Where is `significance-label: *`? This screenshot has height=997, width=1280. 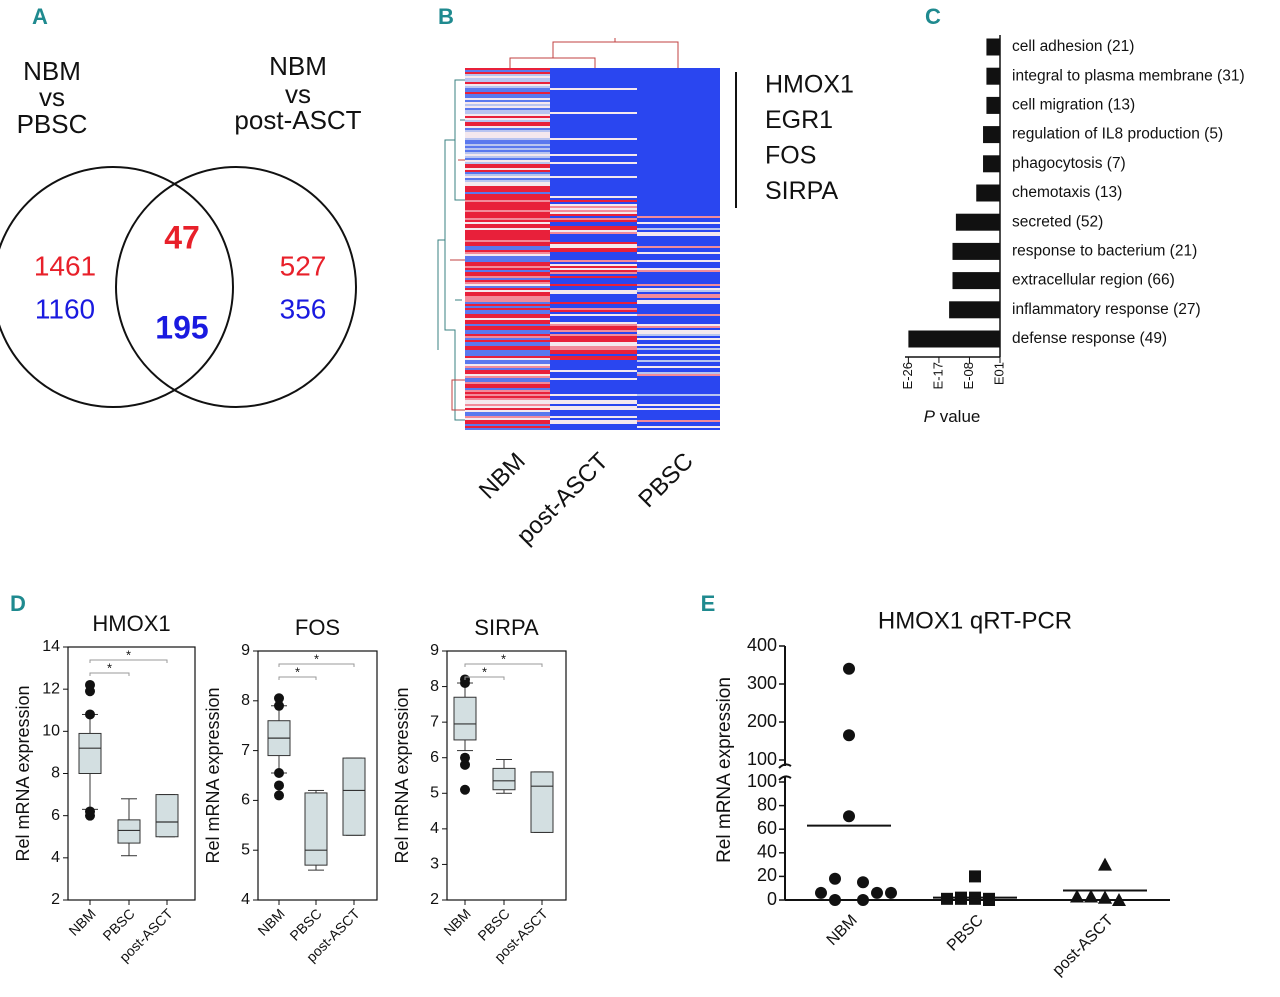 significance-label: * is located at coordinates (484, 671).